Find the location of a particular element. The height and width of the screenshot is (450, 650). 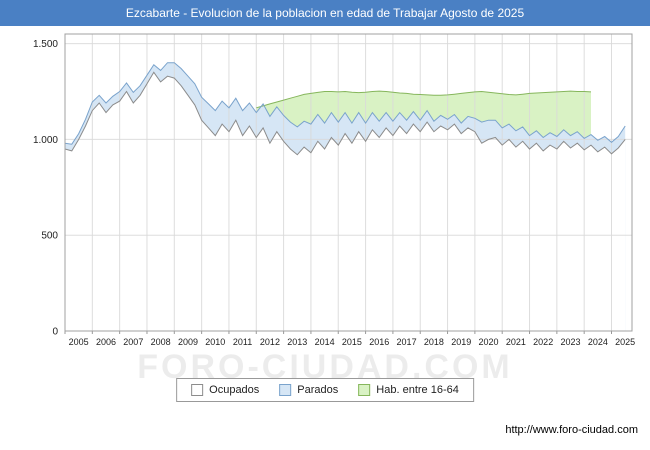

legend-item-parados: Parados is located at coordinates (308, 390).